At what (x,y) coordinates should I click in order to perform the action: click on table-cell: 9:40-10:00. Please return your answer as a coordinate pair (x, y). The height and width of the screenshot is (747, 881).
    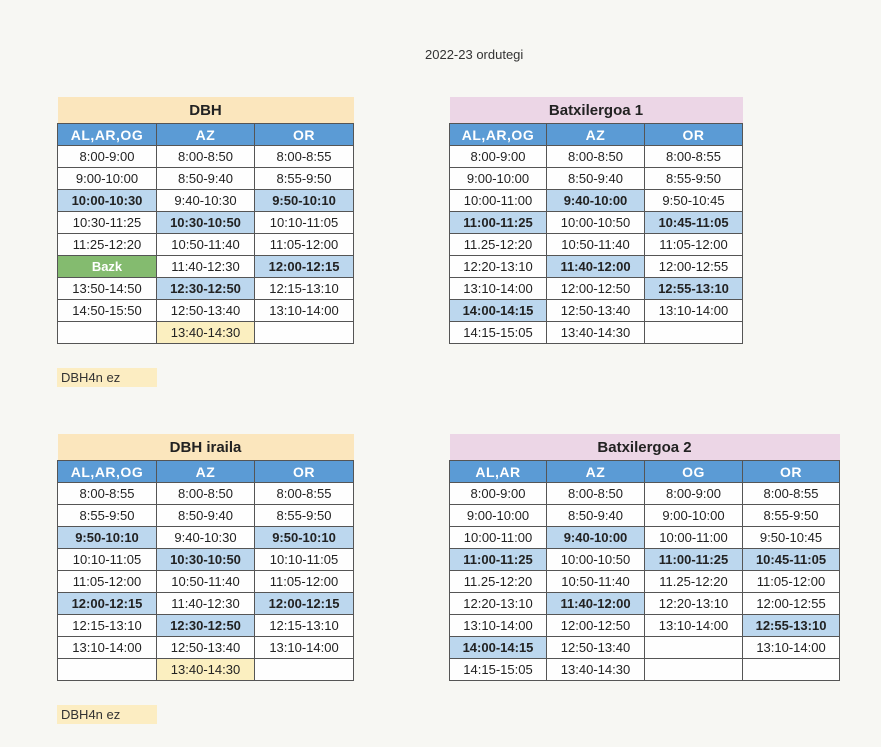
    Looking at the image, I should click on (595, 200).